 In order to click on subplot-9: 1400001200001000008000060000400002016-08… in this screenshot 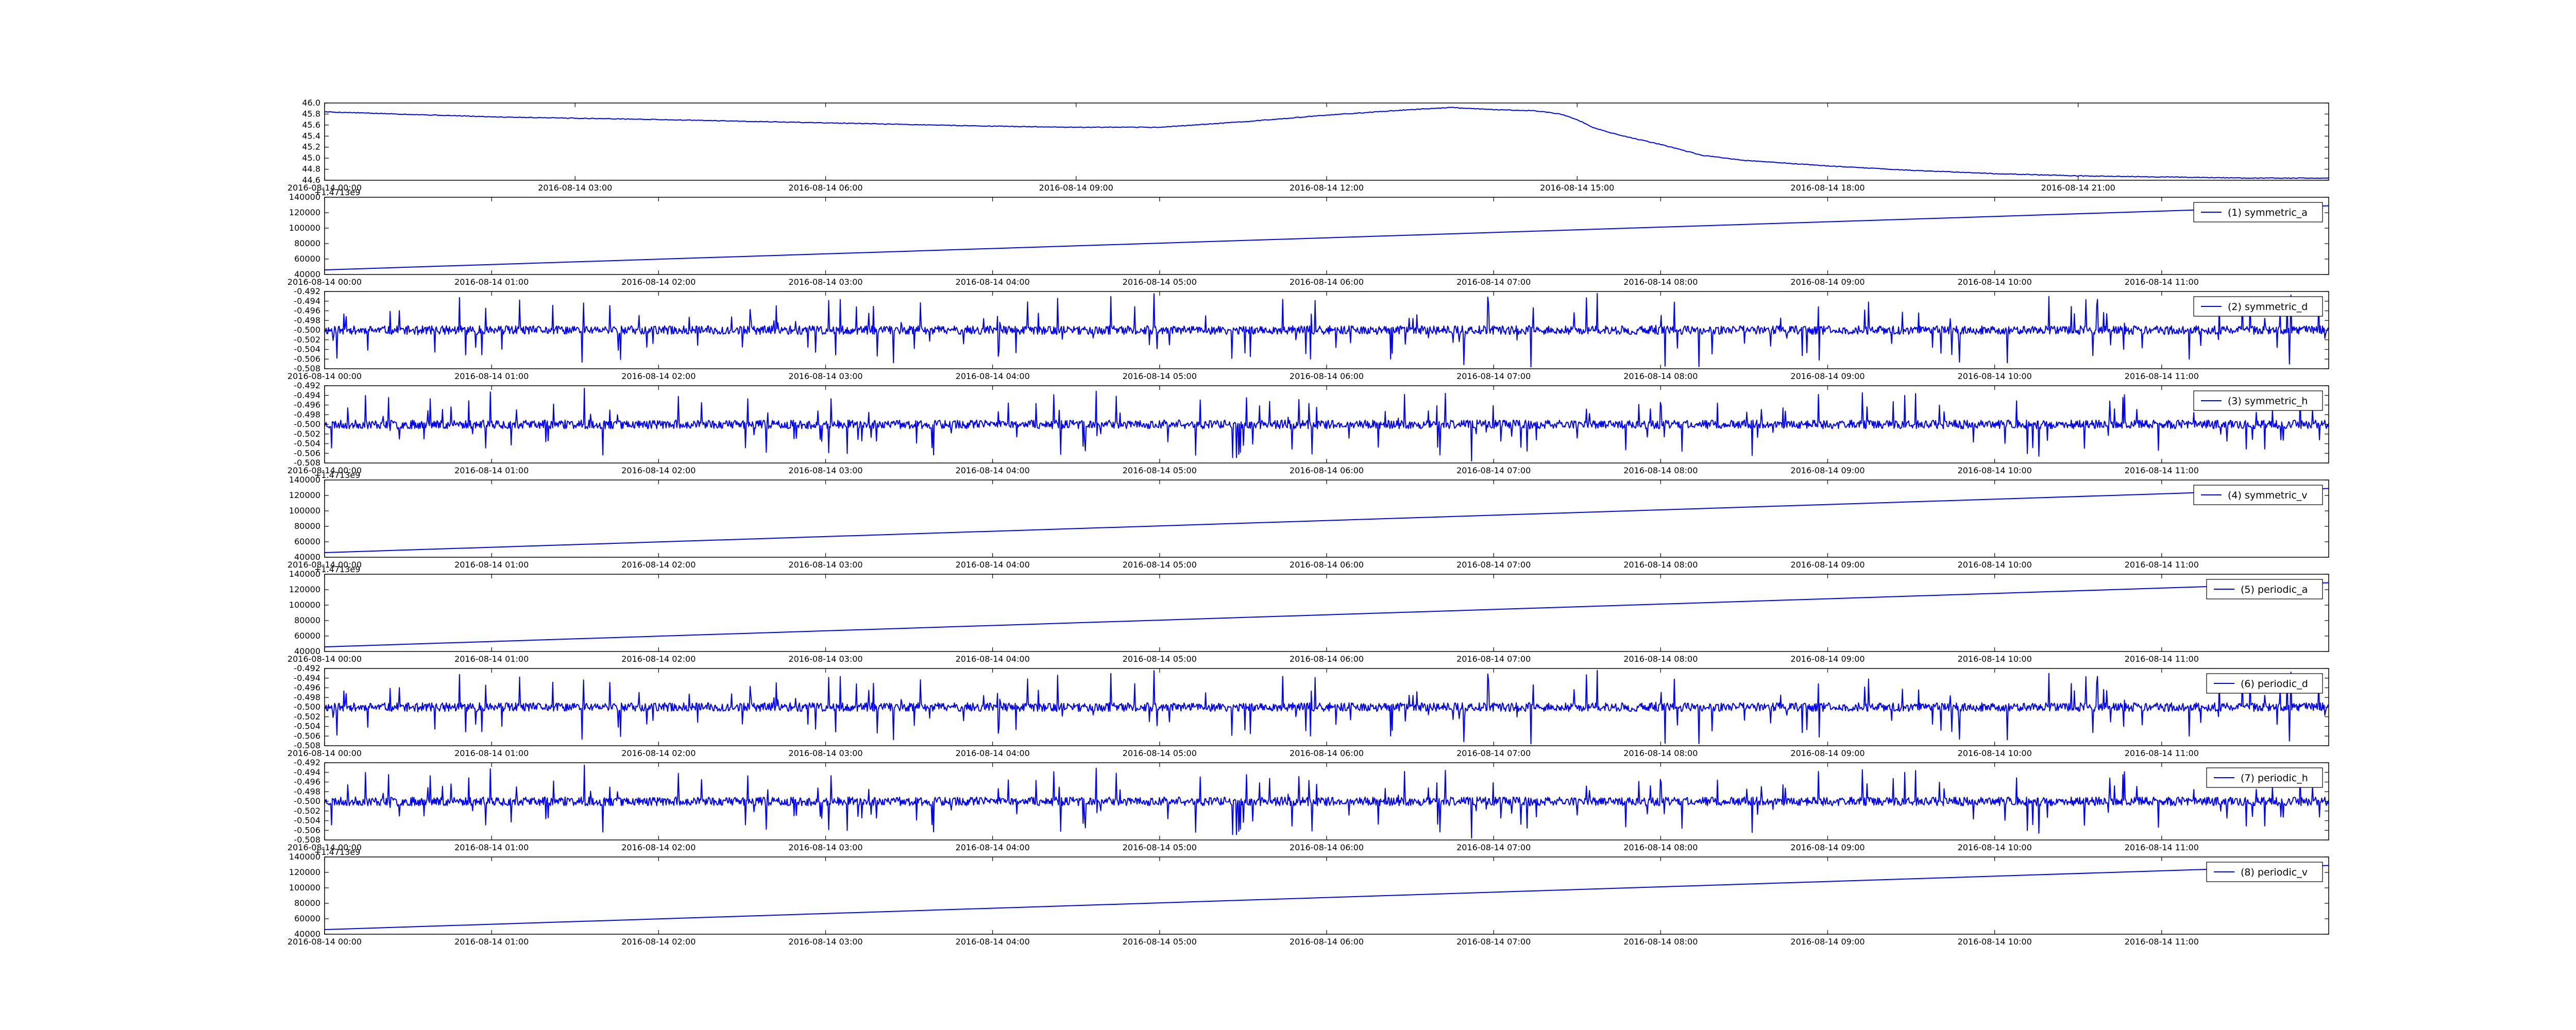, I will do `click(1308, 897)`.